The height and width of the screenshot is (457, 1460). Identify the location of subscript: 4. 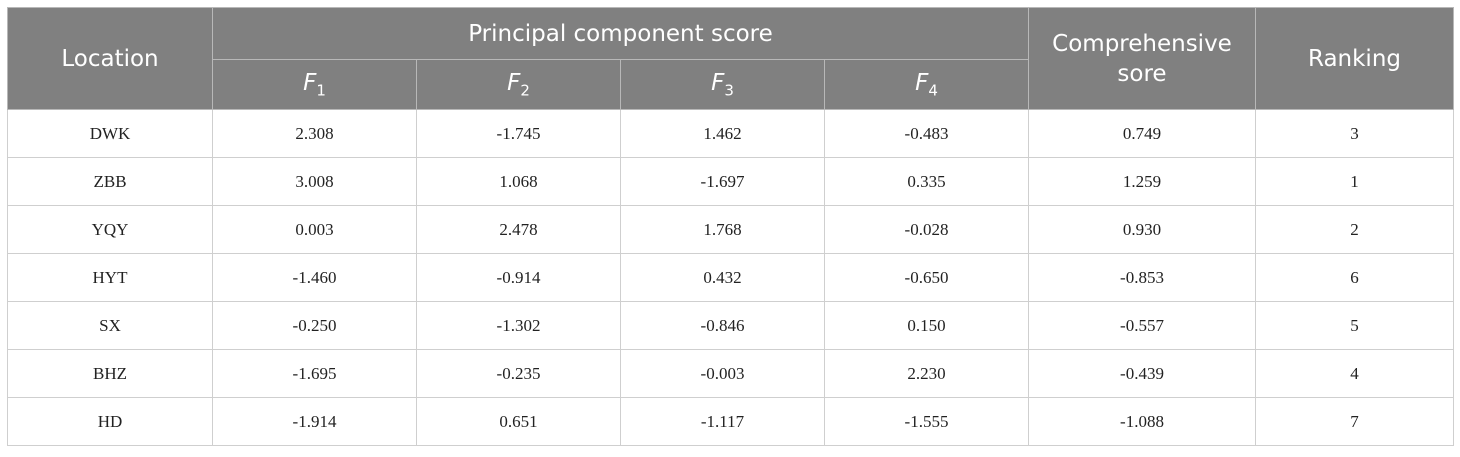
(933, 90).